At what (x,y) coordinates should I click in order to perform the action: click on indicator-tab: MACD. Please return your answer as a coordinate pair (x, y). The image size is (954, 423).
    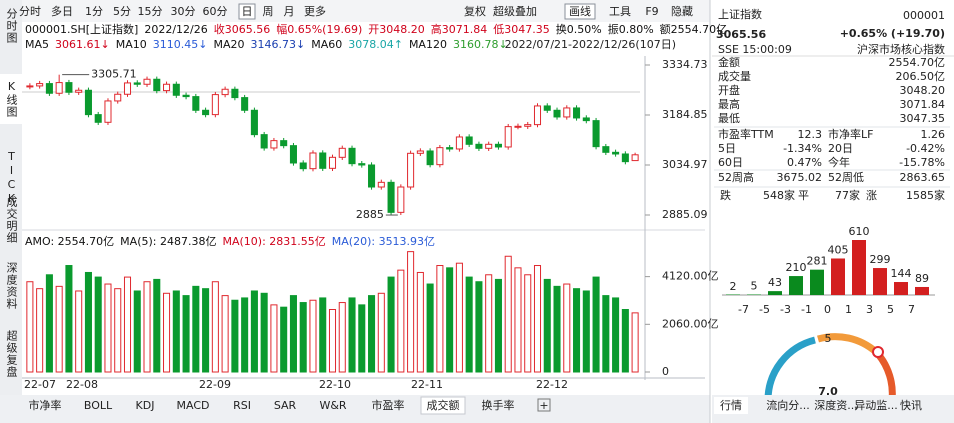
    Looking at the image, I should click on (193, 405).